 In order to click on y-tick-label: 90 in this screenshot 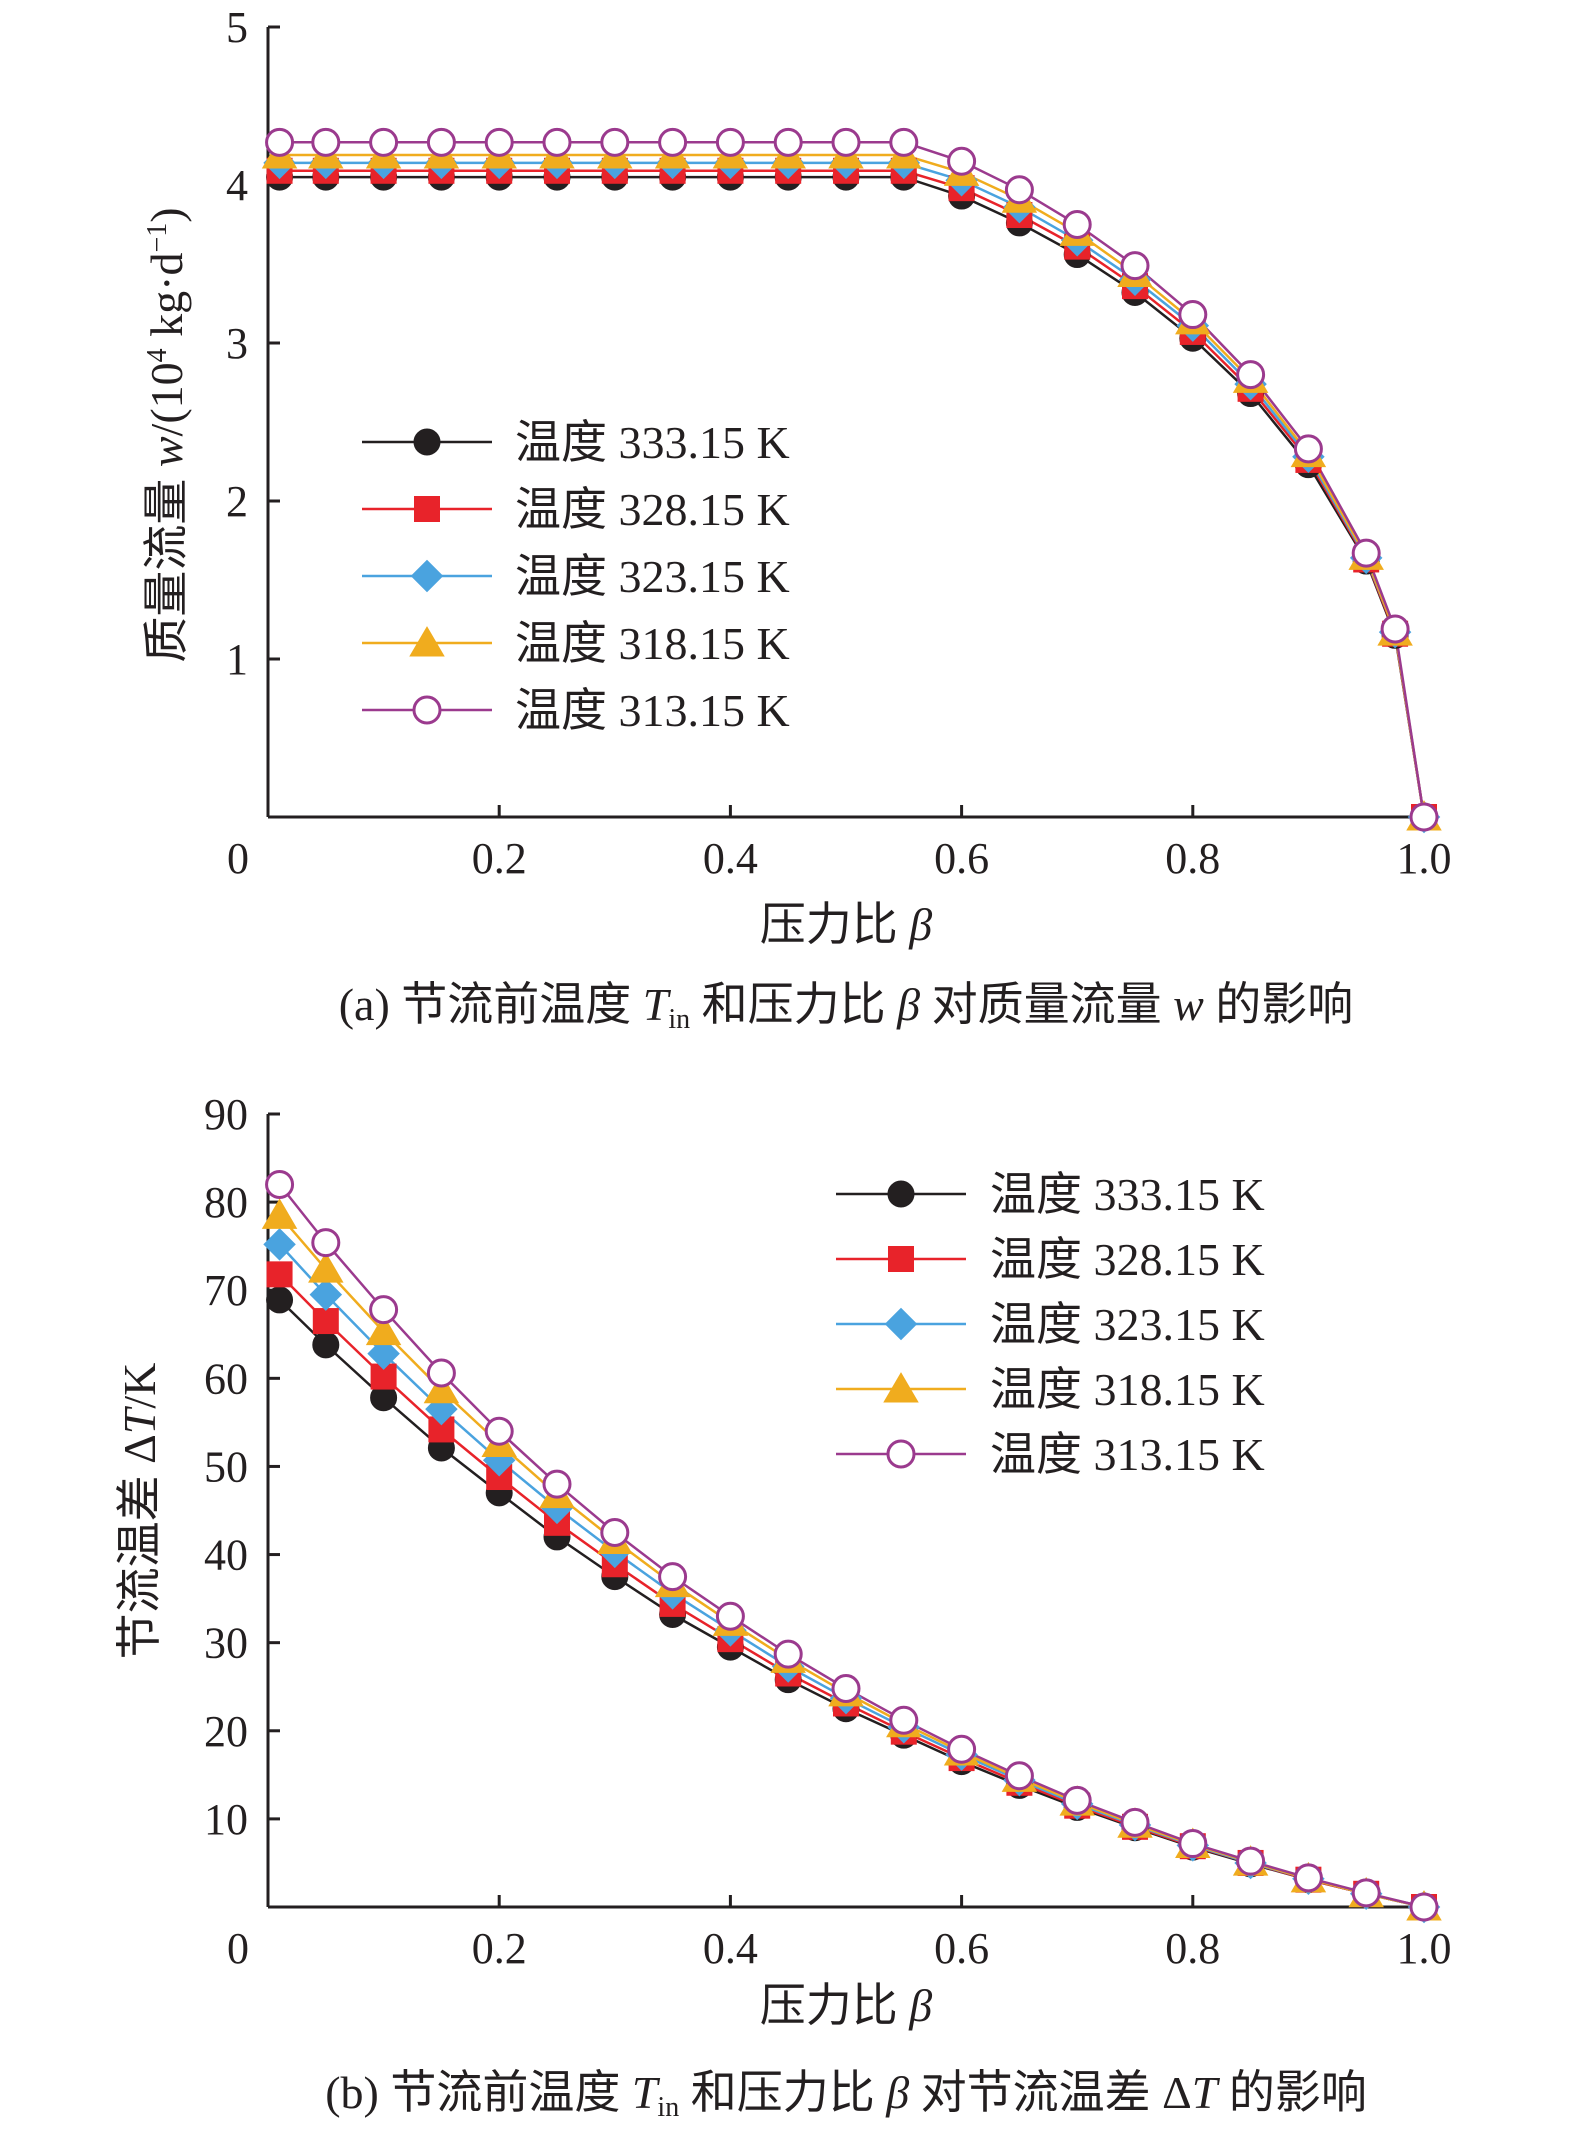, I will do `click(226, 1114)`.